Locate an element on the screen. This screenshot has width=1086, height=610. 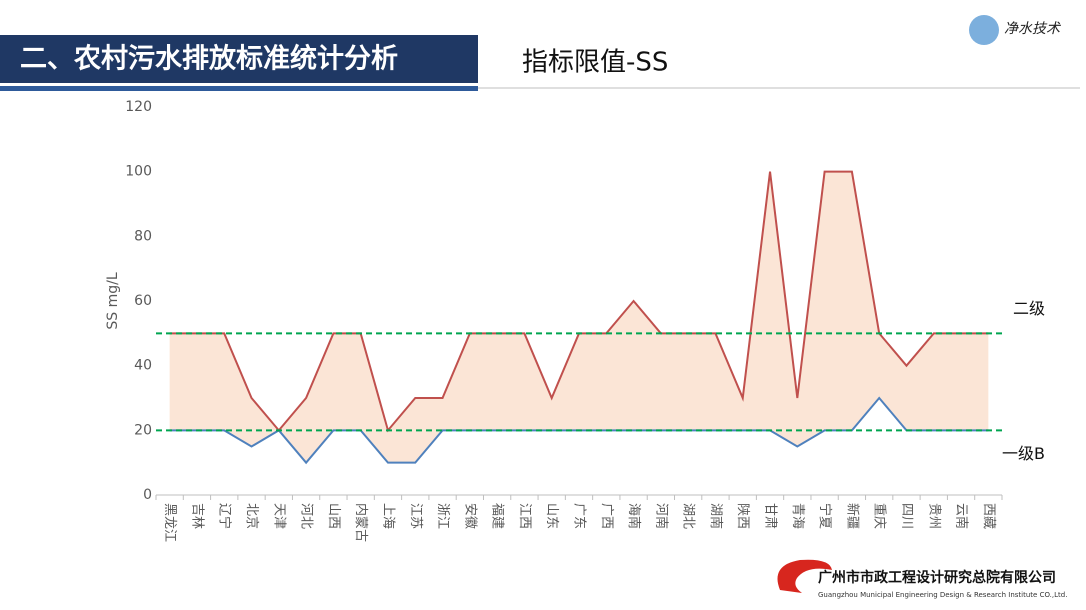
x-tick-label: 宁夏 is located at coordinates (825, 516).